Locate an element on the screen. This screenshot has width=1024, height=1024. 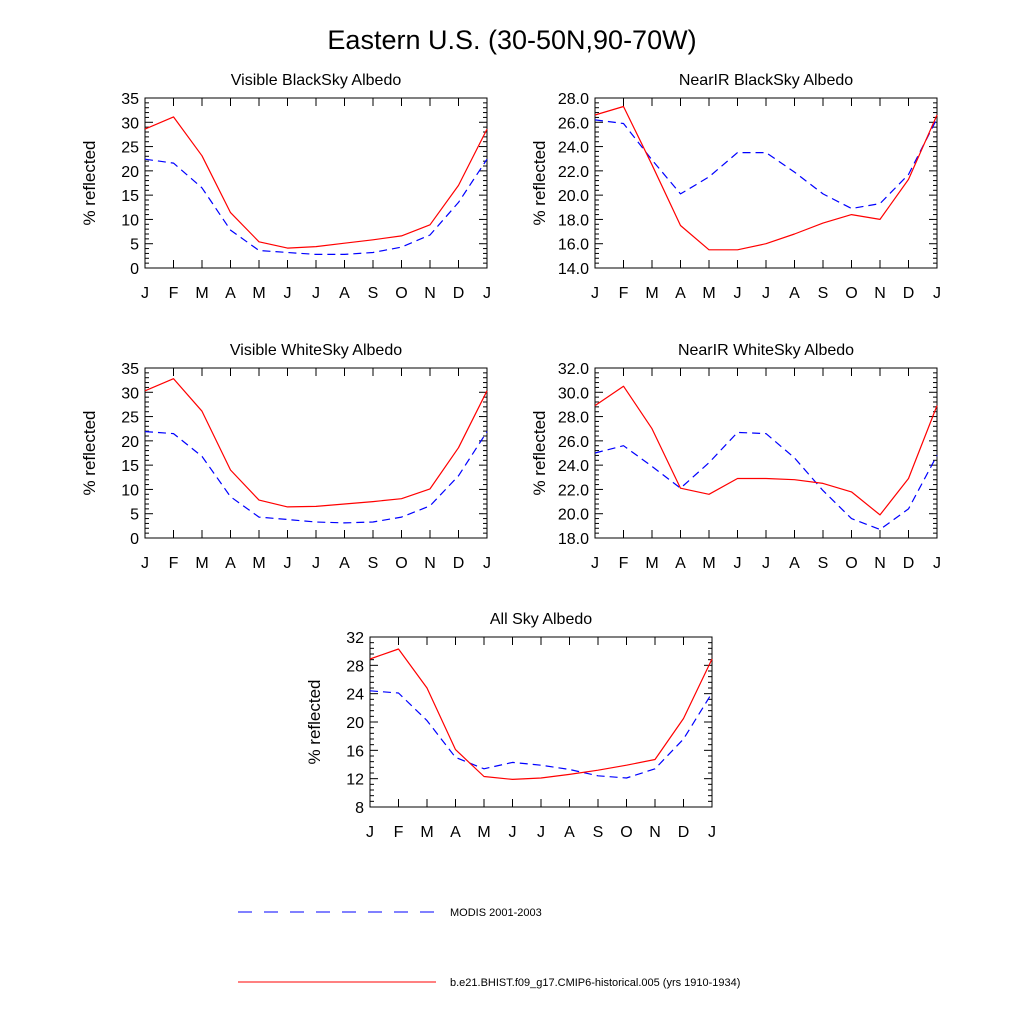
y-tick-label: 30 is located at coordinates (130, 393).